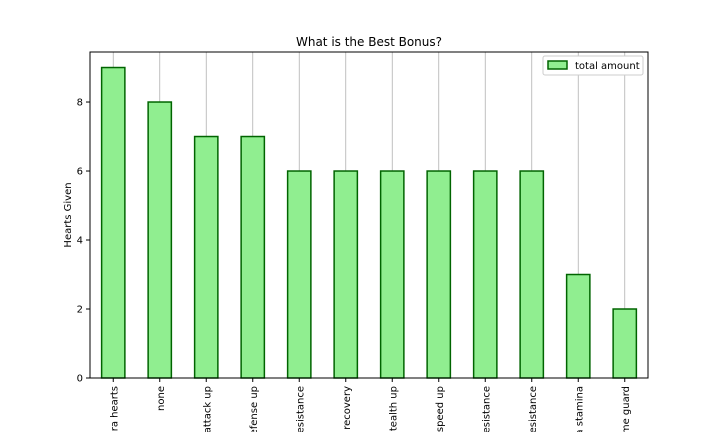 Image resolution: width=720 pixels, height=432 pixels. I want to click on legend-box, so click(593, 65).